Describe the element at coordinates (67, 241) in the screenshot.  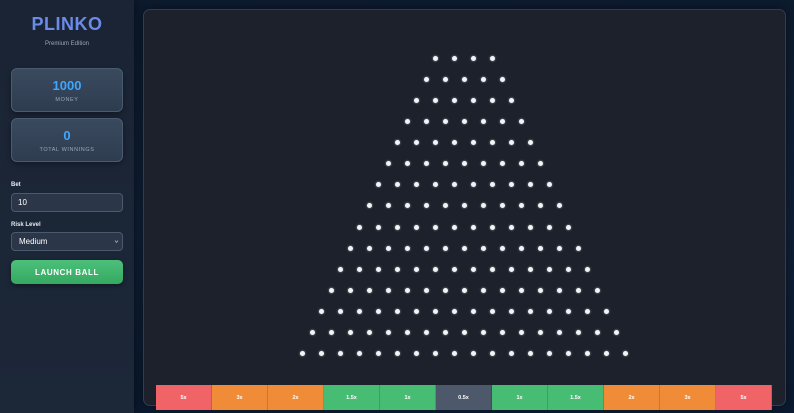
I see `risk-level-select: Medium` at that location.